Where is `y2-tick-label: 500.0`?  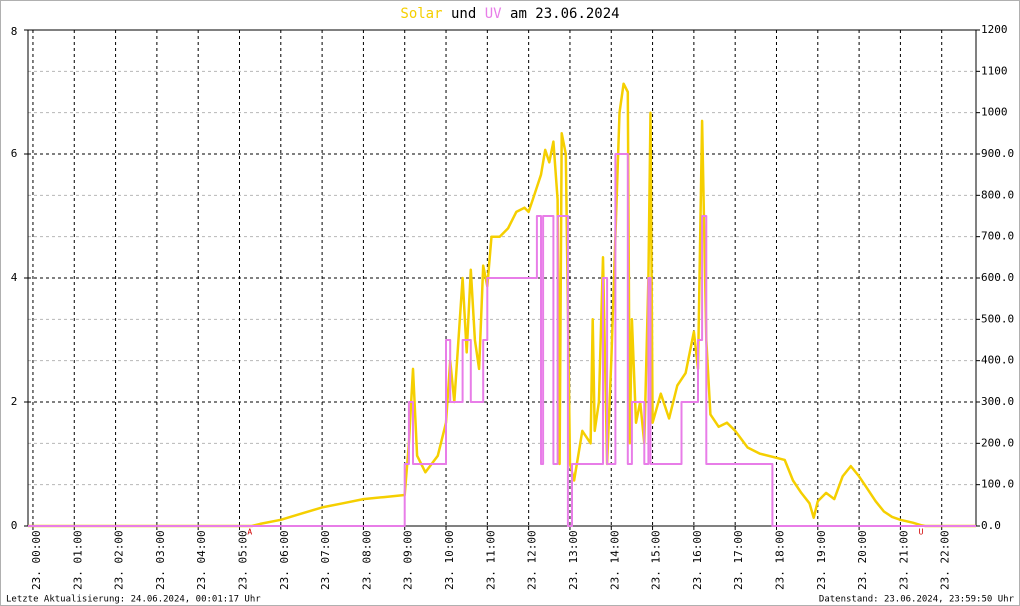
y2-tick-label: 500.0 is located at coordinates (997, 318).